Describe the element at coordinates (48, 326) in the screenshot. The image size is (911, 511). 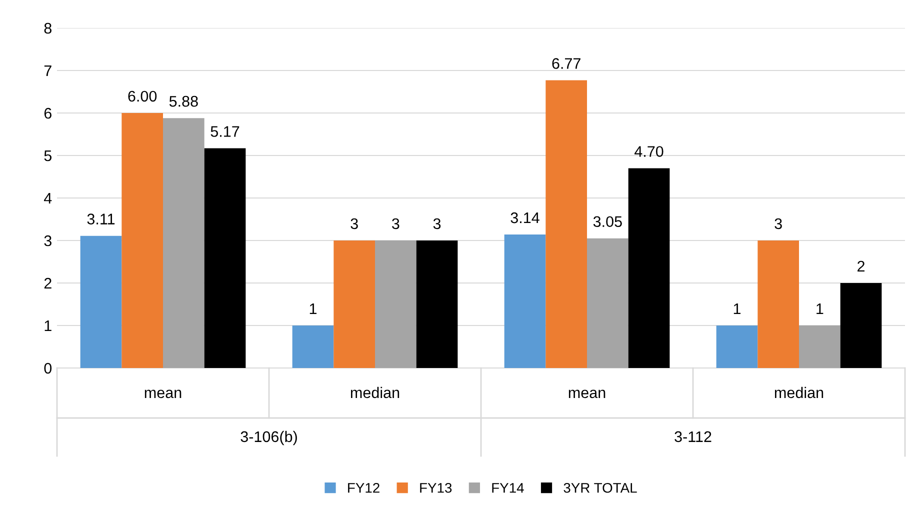
I see `y-tick-label: 1` at that location.